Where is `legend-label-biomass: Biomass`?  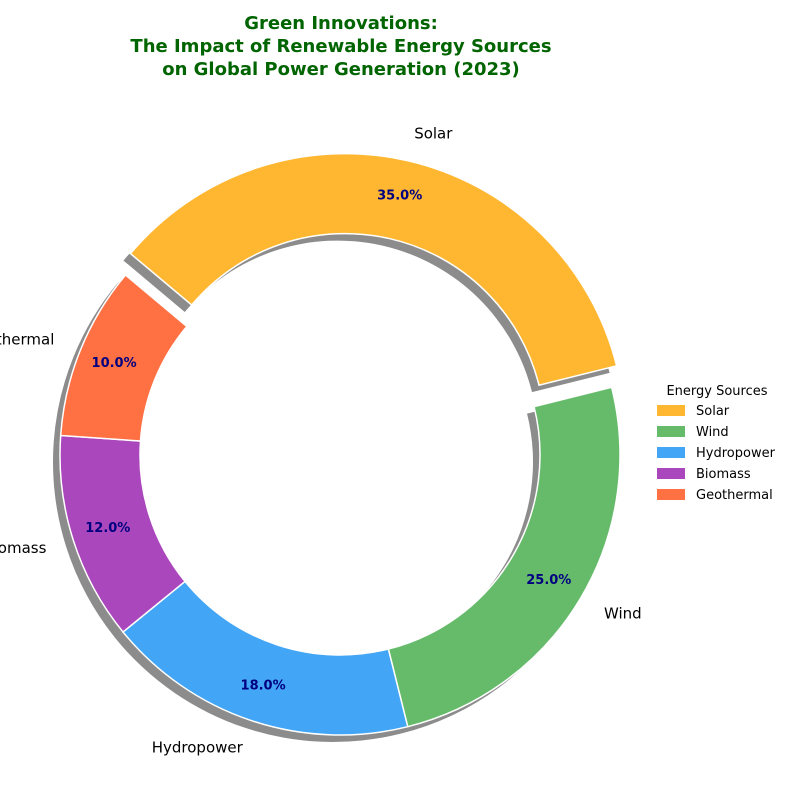
legend-label-biomass: Biomass is located at coordinates (723, 474).